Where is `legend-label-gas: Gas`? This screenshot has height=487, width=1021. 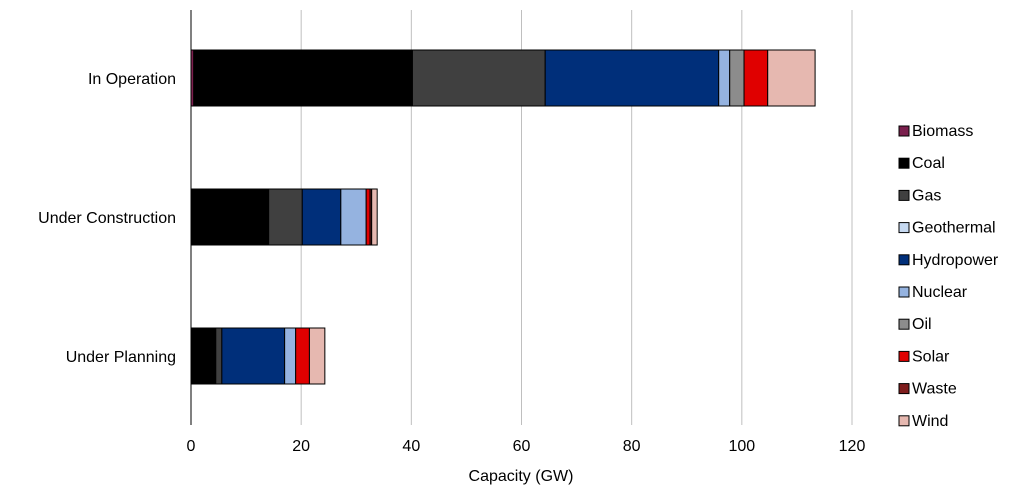 legend-label-gas: Gas is located at coordinates (926, 195).